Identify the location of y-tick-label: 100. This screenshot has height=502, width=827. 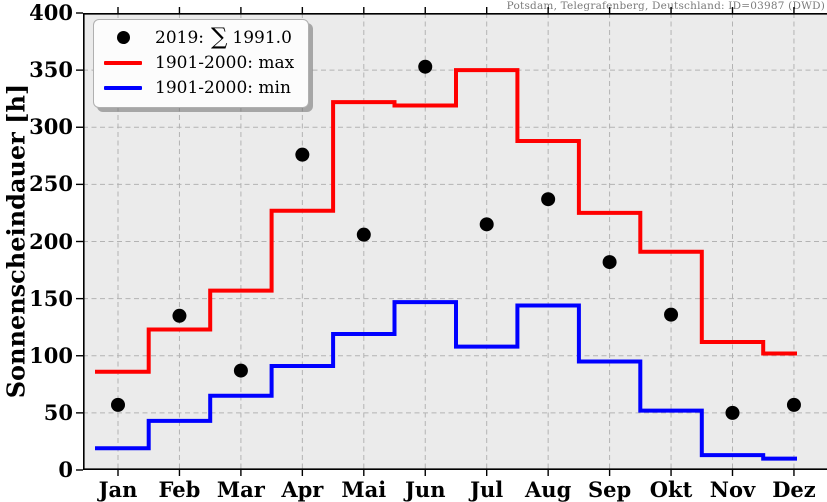
(51, 355).